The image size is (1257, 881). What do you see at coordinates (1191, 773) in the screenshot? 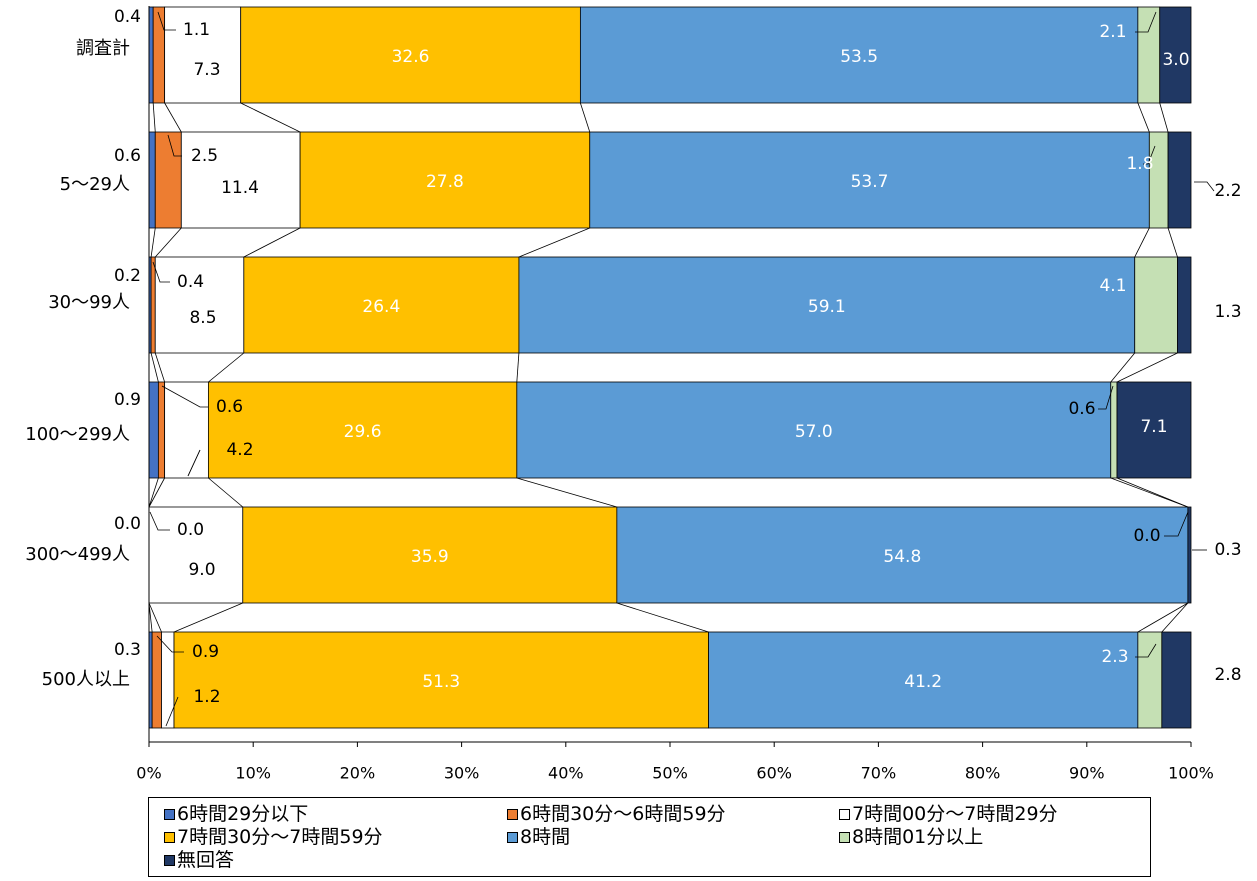
I see `x-tick-label: 100%` at bounding box center [1191, 773].